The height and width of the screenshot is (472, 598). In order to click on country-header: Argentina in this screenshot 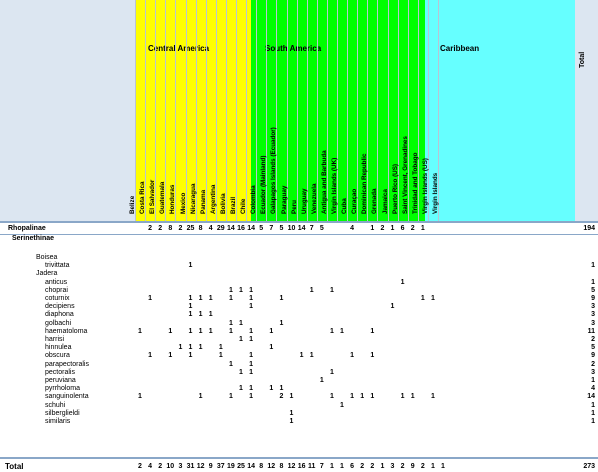, I will do `click(213, 199)`.